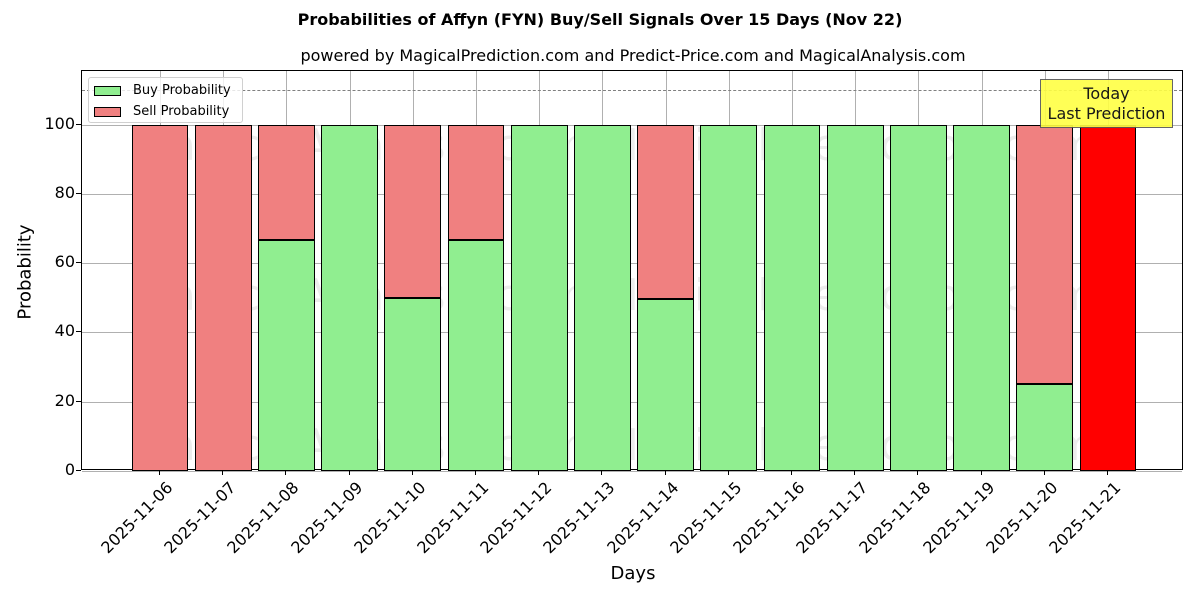 This screenshot has height=600, width=1200. I want to click on annotation-line-2: Last Prediction, so click(1106, 113).